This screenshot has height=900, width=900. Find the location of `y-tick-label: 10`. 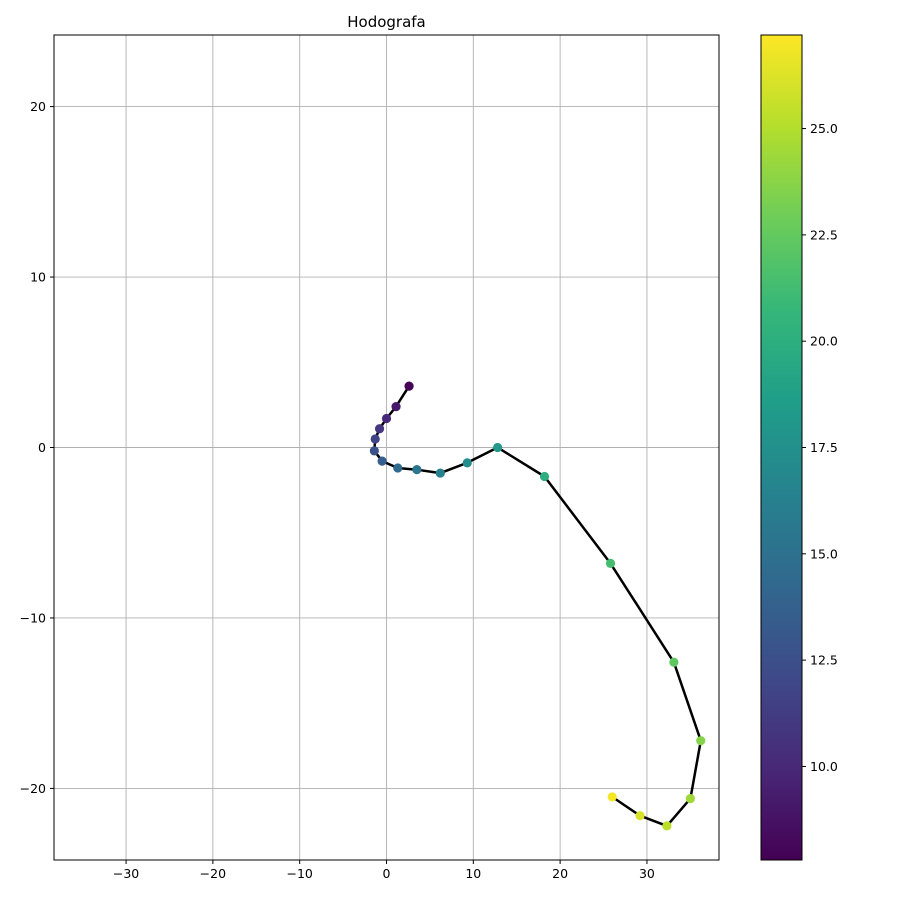

y-tick-label: 10 is located at coordinates (38, 277).